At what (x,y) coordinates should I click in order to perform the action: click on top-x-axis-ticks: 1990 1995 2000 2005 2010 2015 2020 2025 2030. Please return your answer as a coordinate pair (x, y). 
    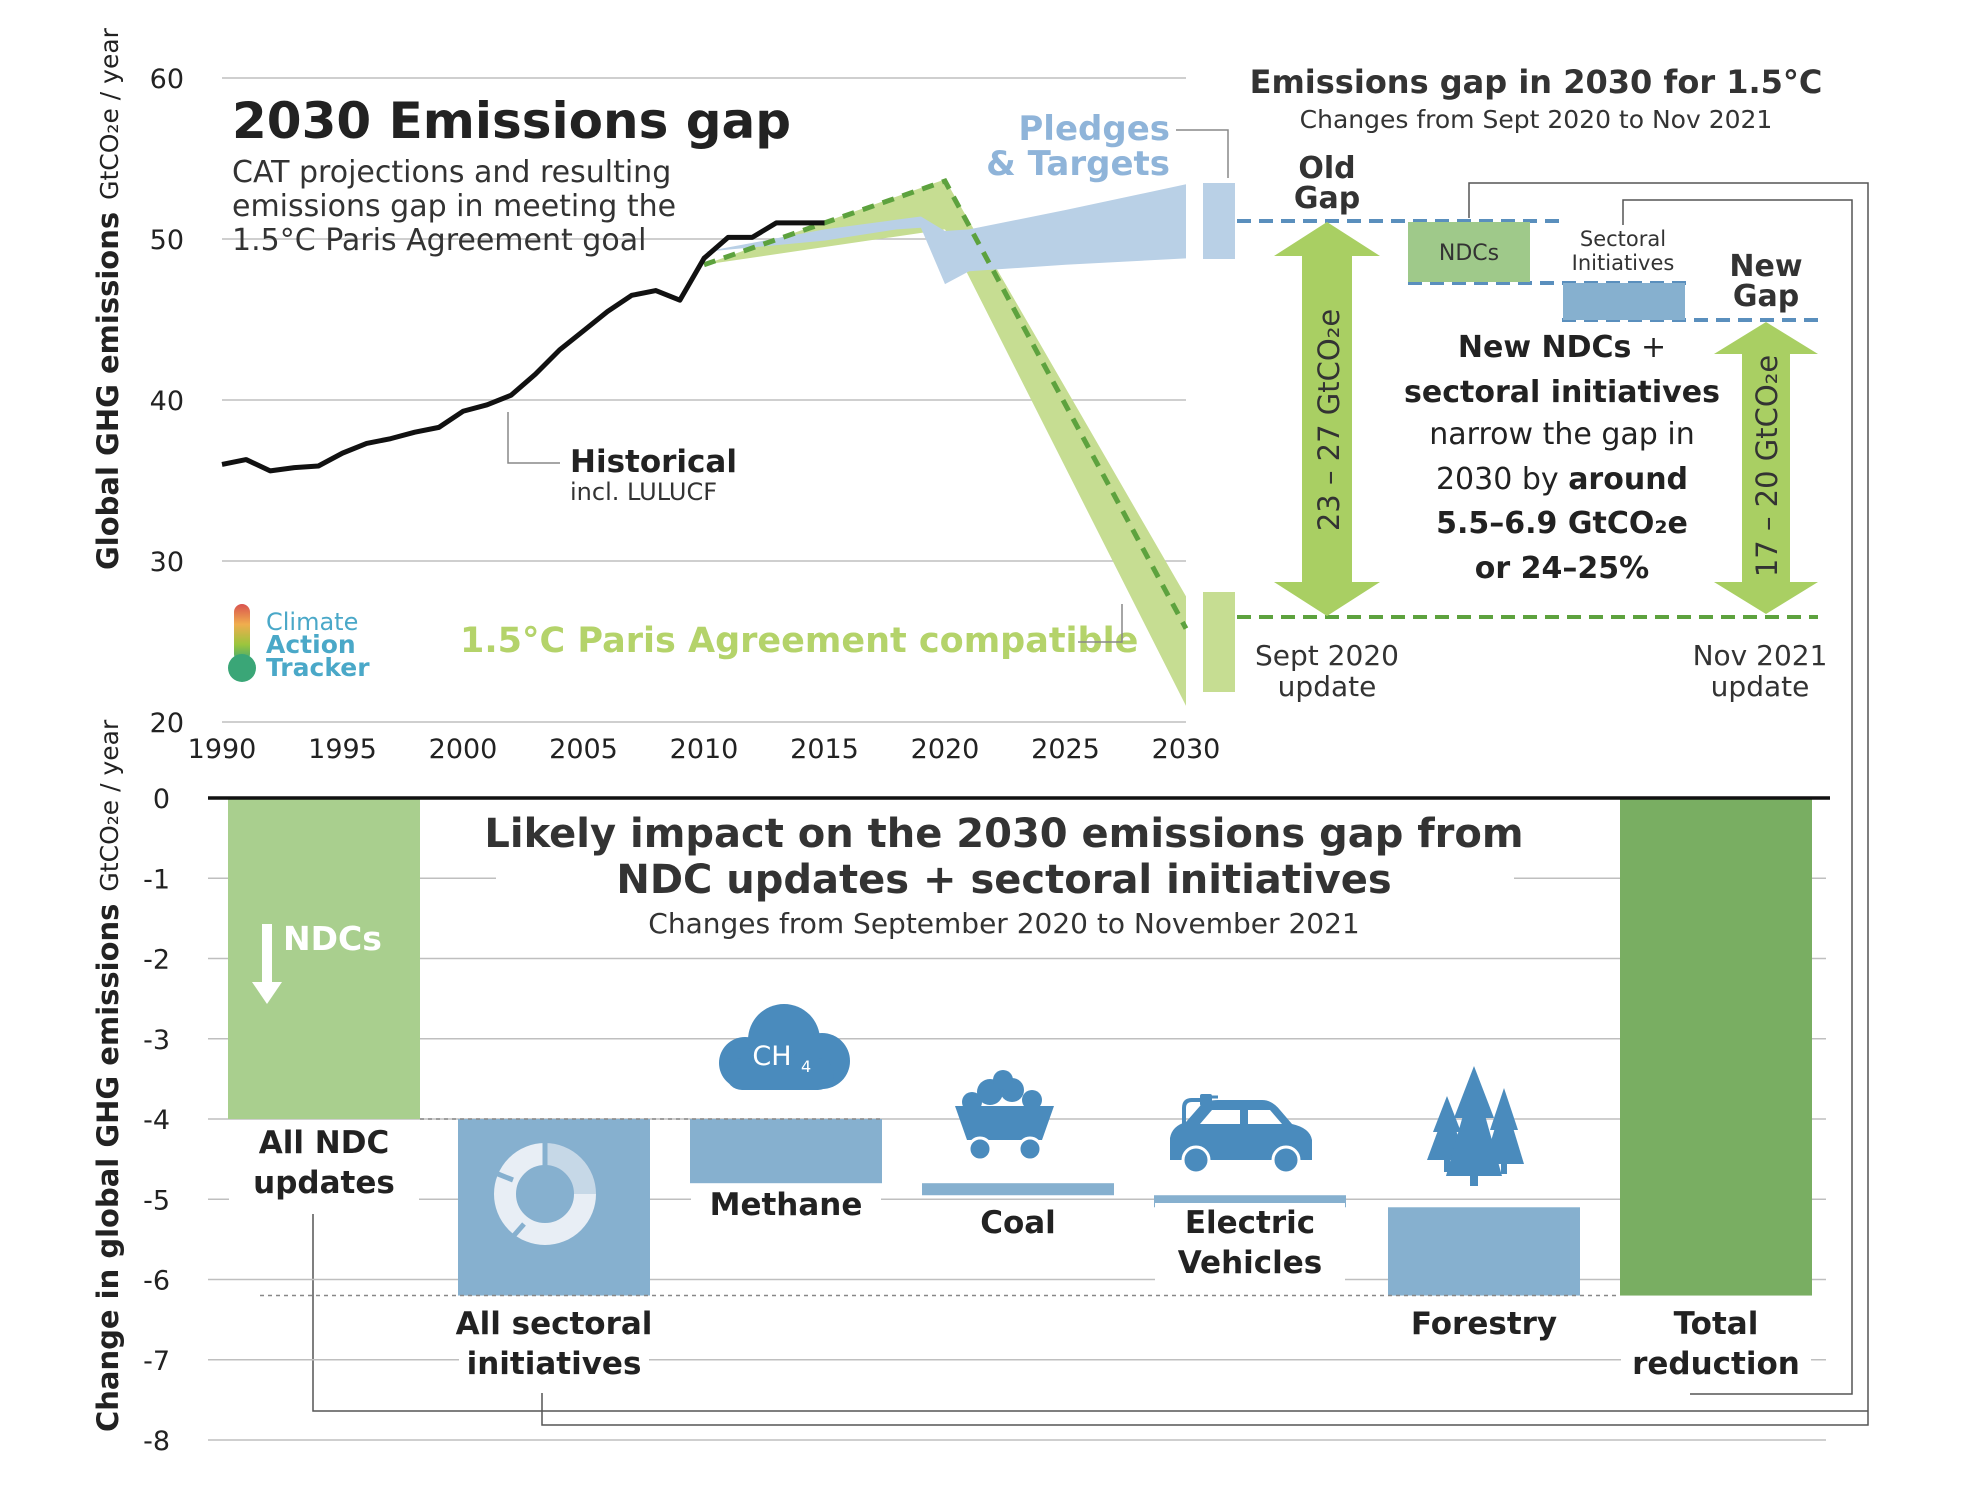
    Looking at the image, I should click on (704, 749).